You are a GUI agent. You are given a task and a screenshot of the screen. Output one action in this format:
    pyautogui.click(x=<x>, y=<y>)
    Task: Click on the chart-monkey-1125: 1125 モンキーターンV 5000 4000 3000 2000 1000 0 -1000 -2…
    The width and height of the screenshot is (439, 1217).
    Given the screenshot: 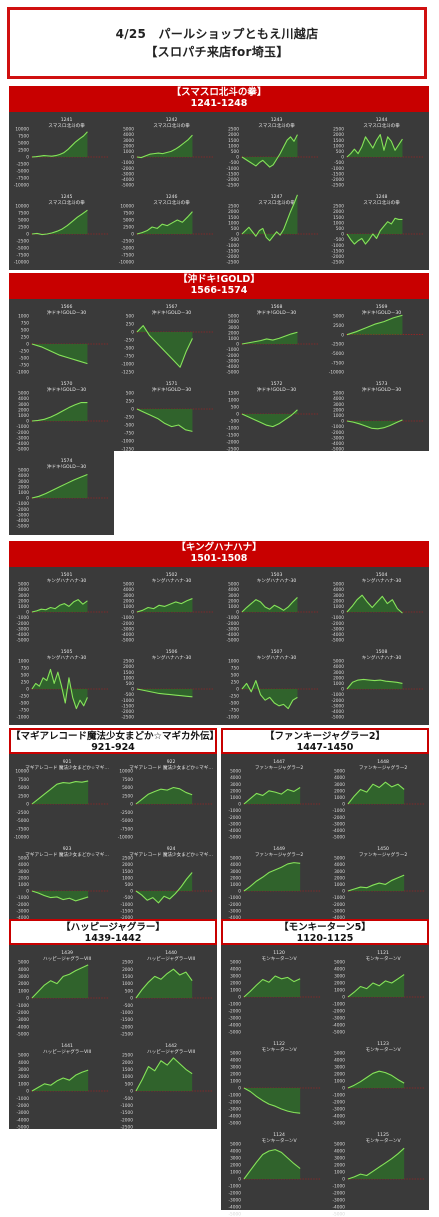 What is the action you would take?
    pyautogui.click(x=378, y=1173)
    